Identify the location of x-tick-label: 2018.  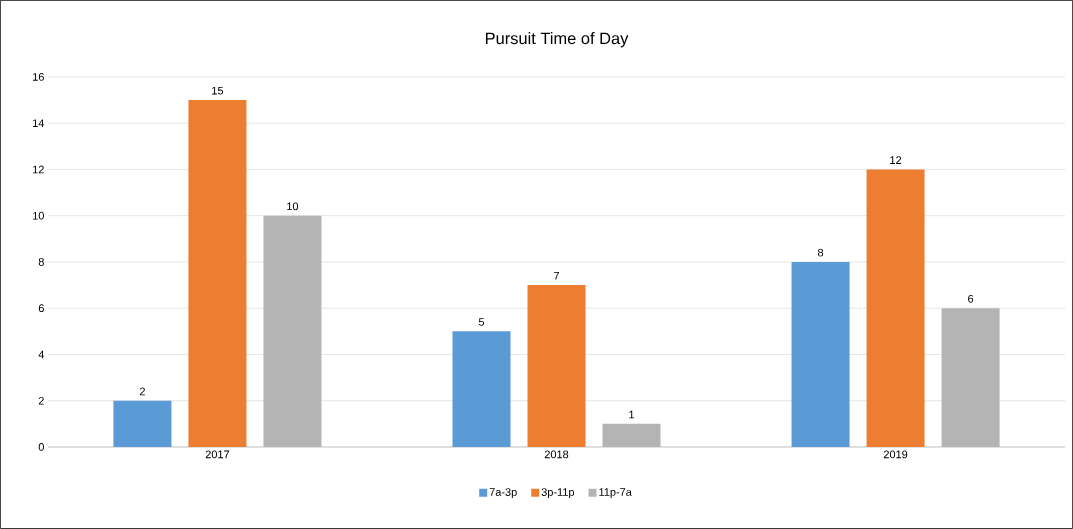
(556, 454).